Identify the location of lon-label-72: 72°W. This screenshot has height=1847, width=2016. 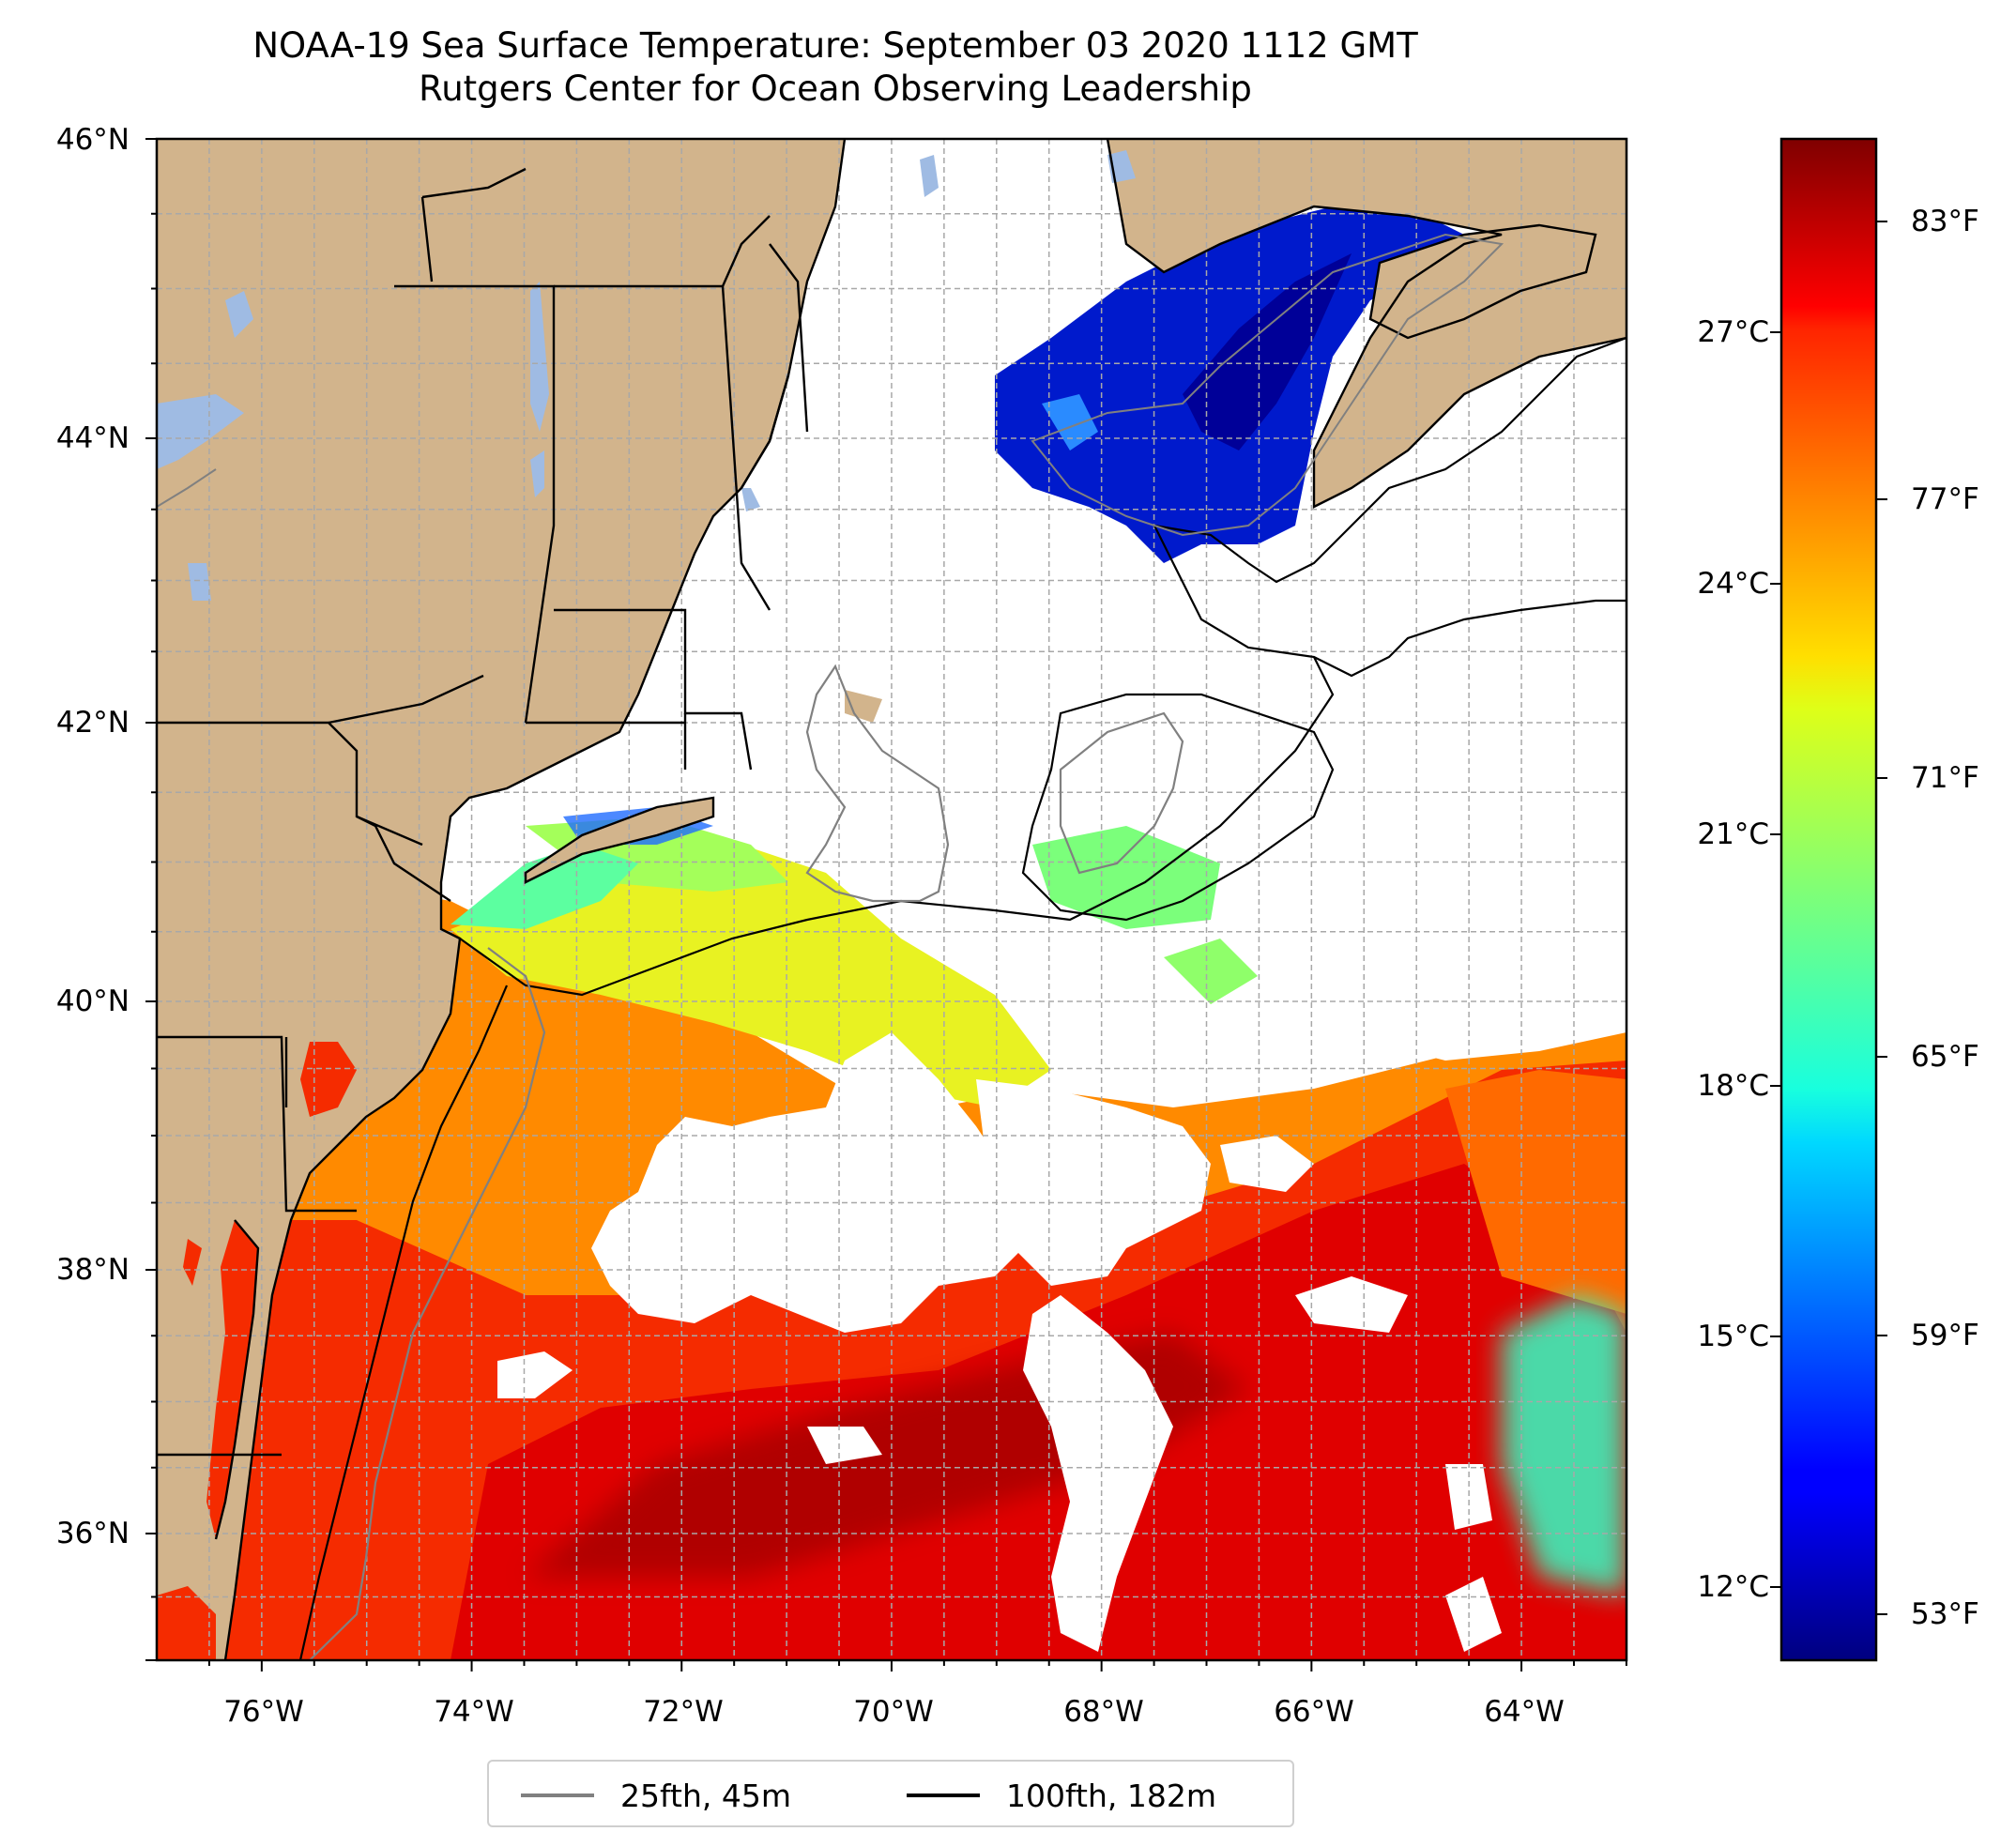
(683, 1712).